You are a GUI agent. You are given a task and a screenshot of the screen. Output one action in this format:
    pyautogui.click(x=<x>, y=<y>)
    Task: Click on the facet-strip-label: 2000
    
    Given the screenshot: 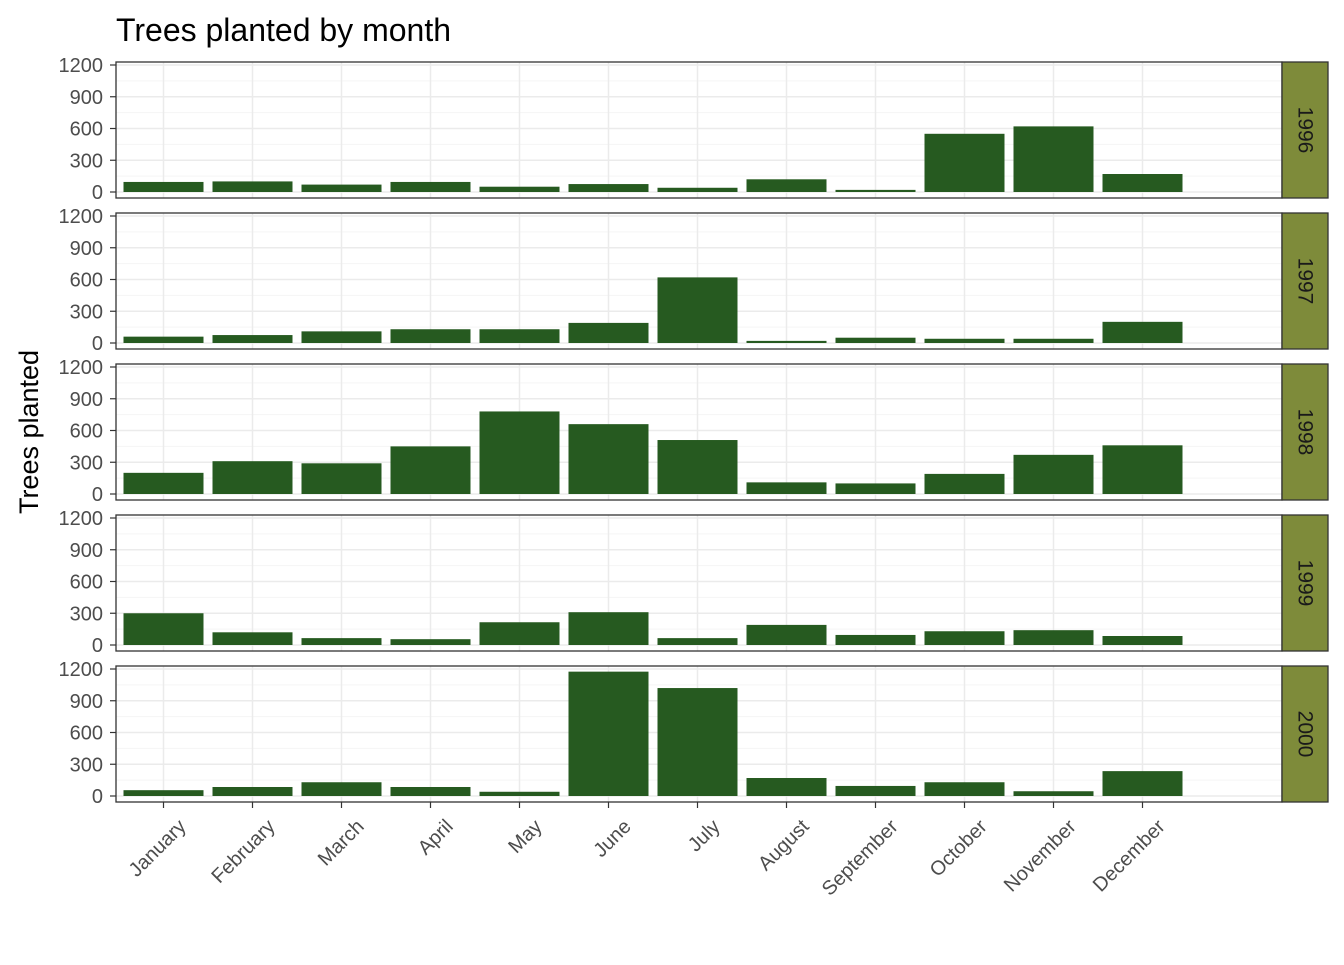 What is the action you would take?
    pyautogui.click(x=1305, y=734)
    